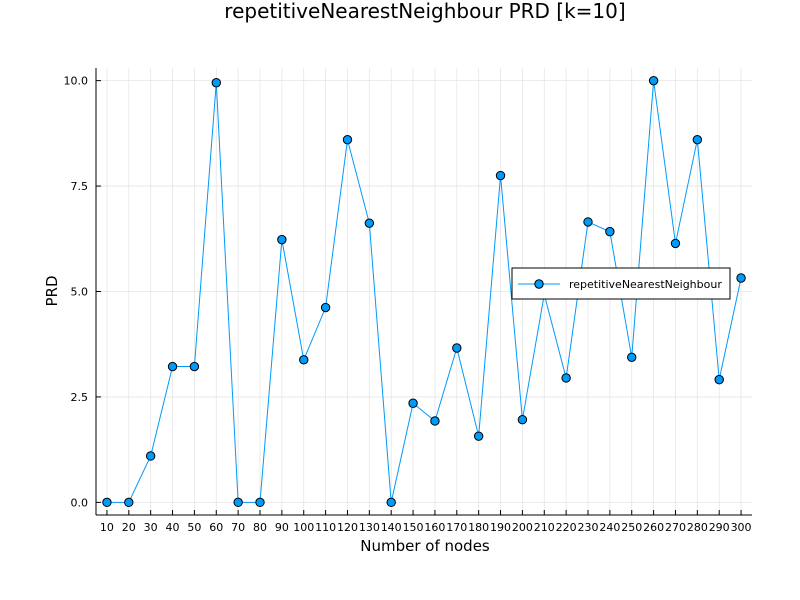 The image size is (800, 600). I want to click on x-tick-label: 140, so click(391, 527).